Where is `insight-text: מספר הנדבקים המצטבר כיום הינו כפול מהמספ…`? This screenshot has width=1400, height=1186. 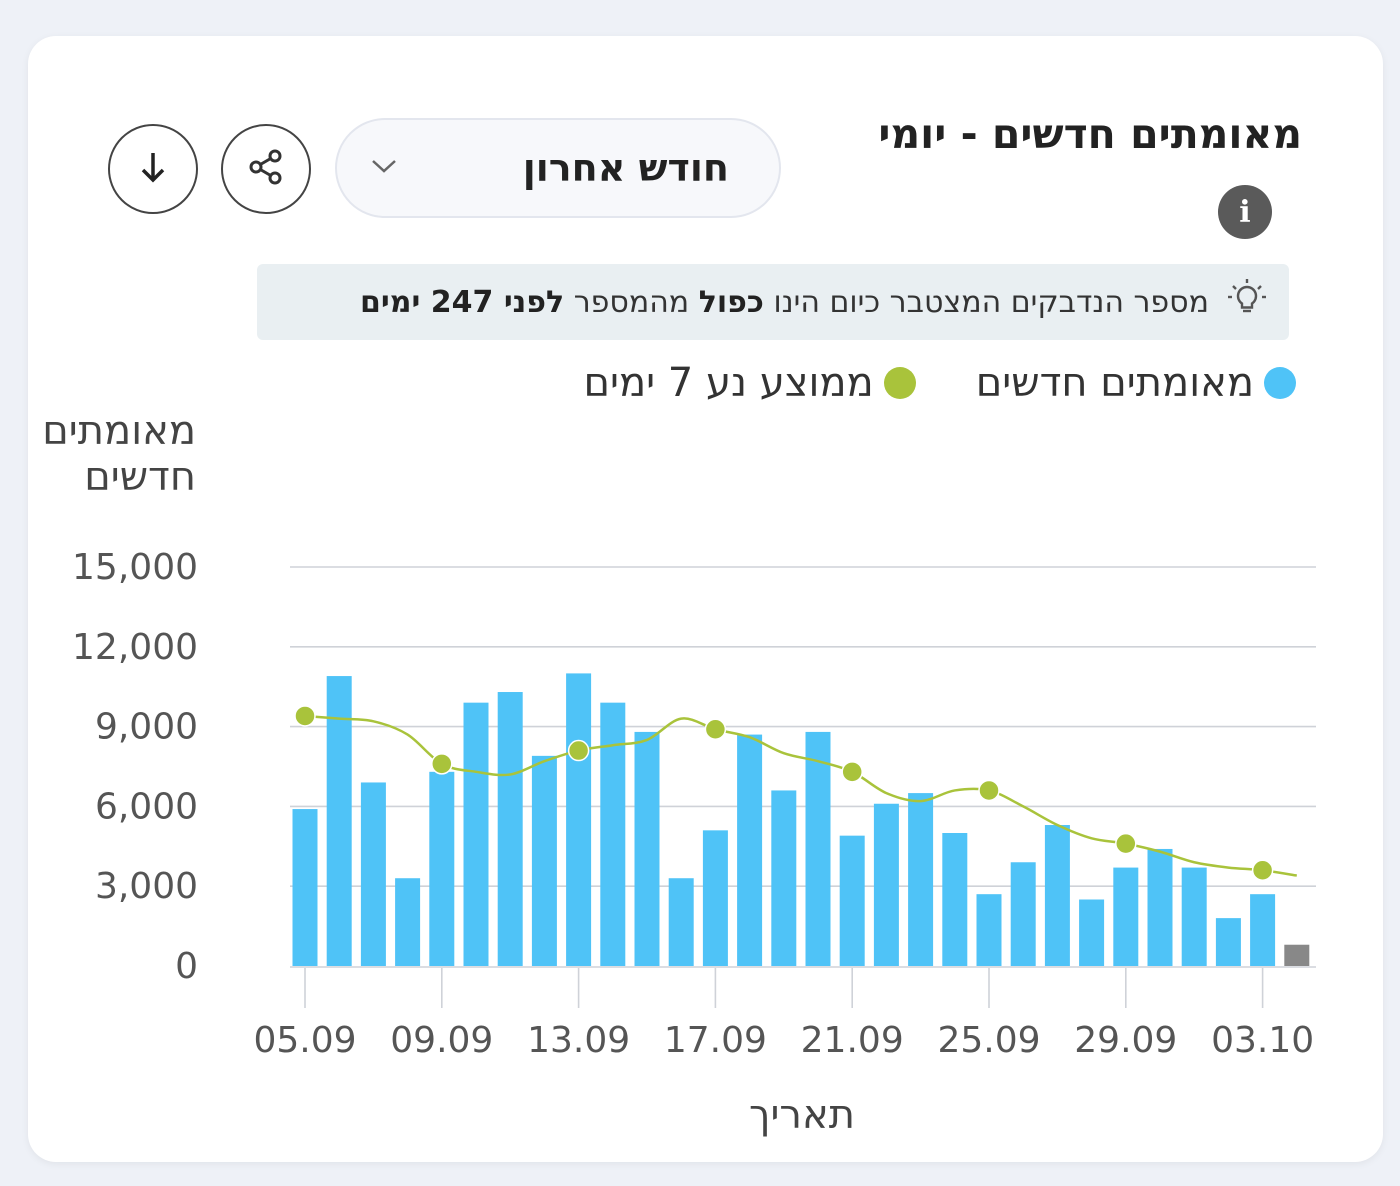
insight-text: מספר הנדבקים המצטבר כיום הינו כפול מהמספ… is located at coordinates (784, 302).